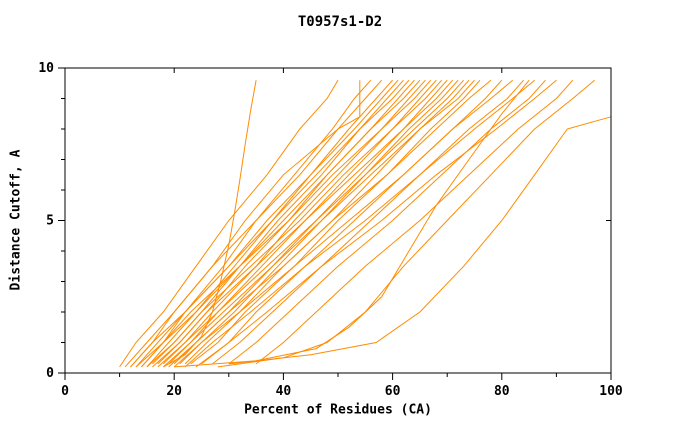  Describe the element at coordinates (50, 221) in the screenshot. I see `y-tick-label: 5` at that location.